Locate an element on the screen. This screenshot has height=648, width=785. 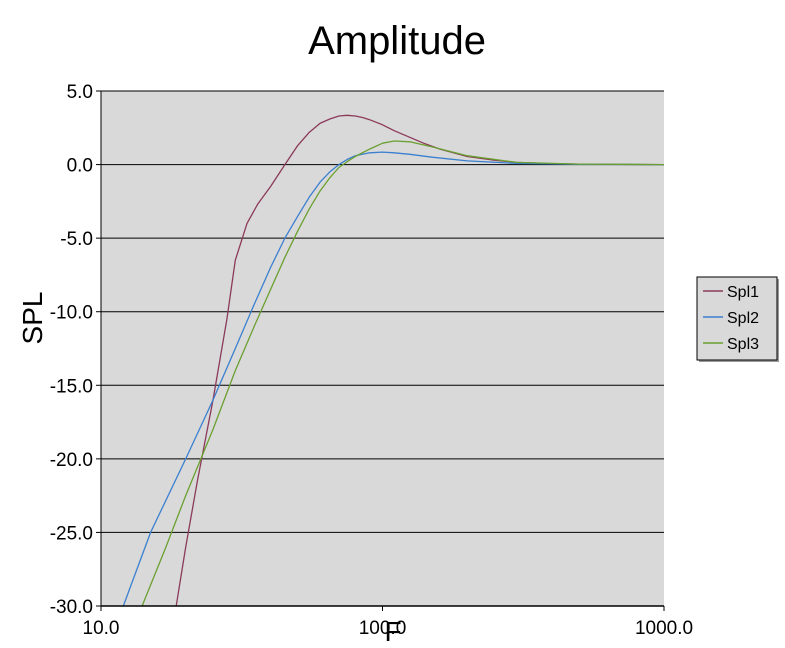
legend-entry-spl3: Spl3 is located at coordinates (743, 344).